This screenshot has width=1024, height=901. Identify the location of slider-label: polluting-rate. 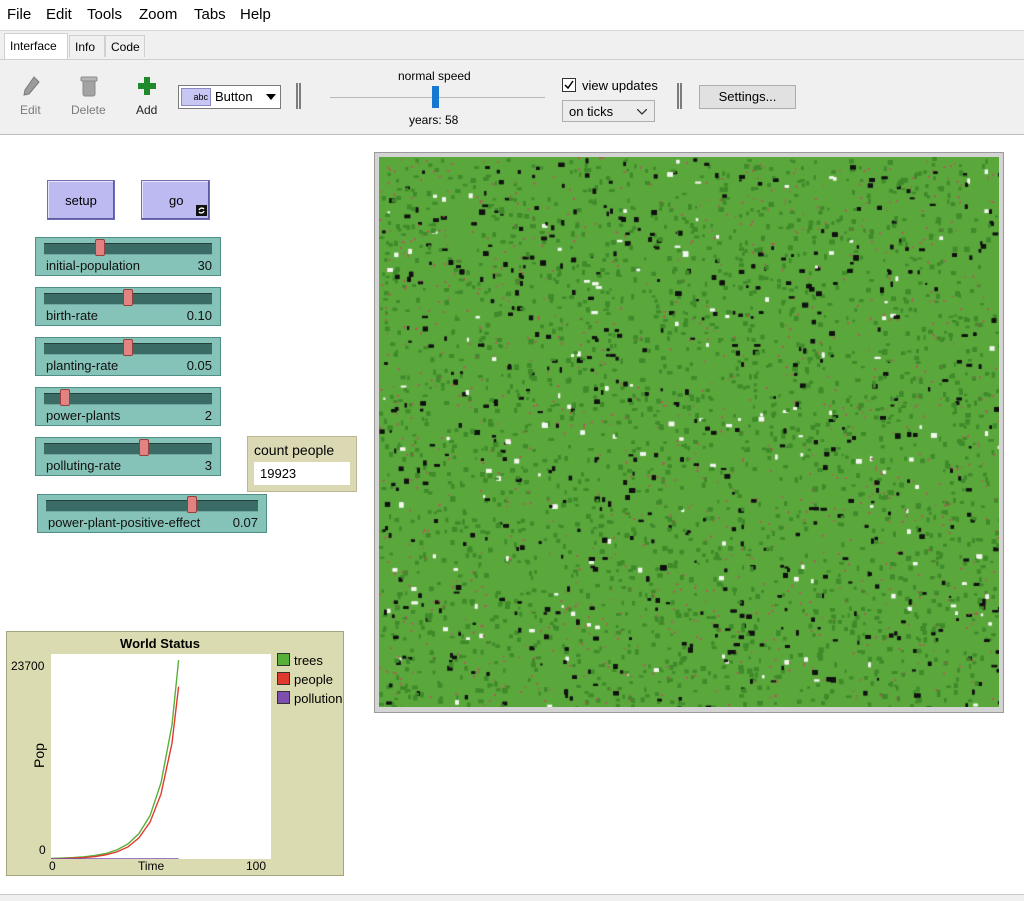
(84, 465).